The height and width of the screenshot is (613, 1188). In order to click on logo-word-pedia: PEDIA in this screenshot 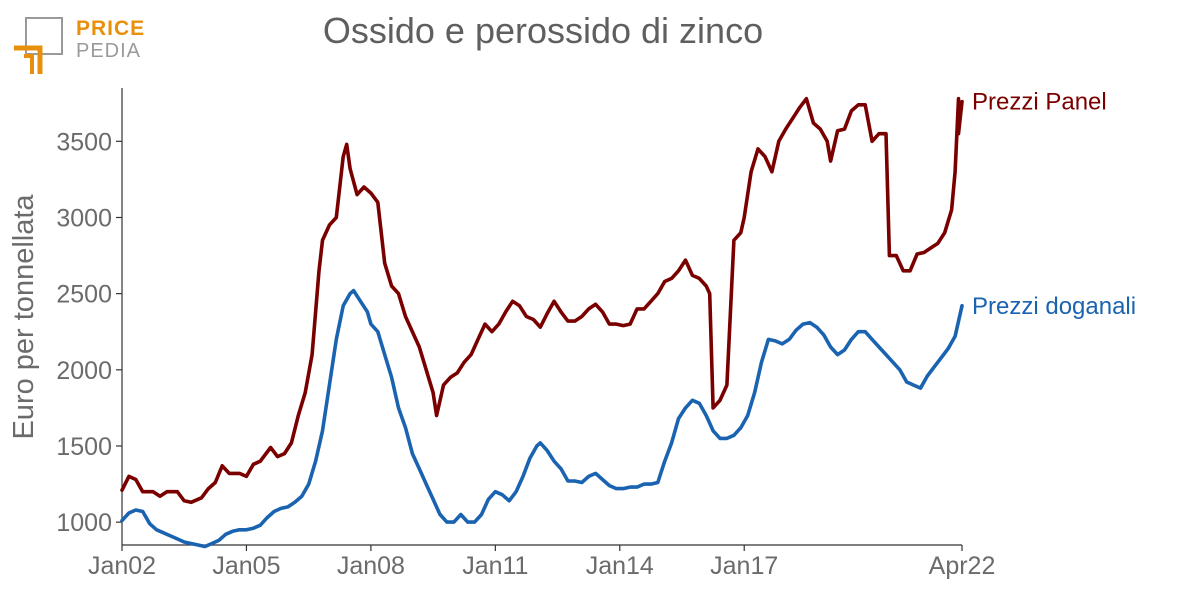, I will do `click(109, 51)`.